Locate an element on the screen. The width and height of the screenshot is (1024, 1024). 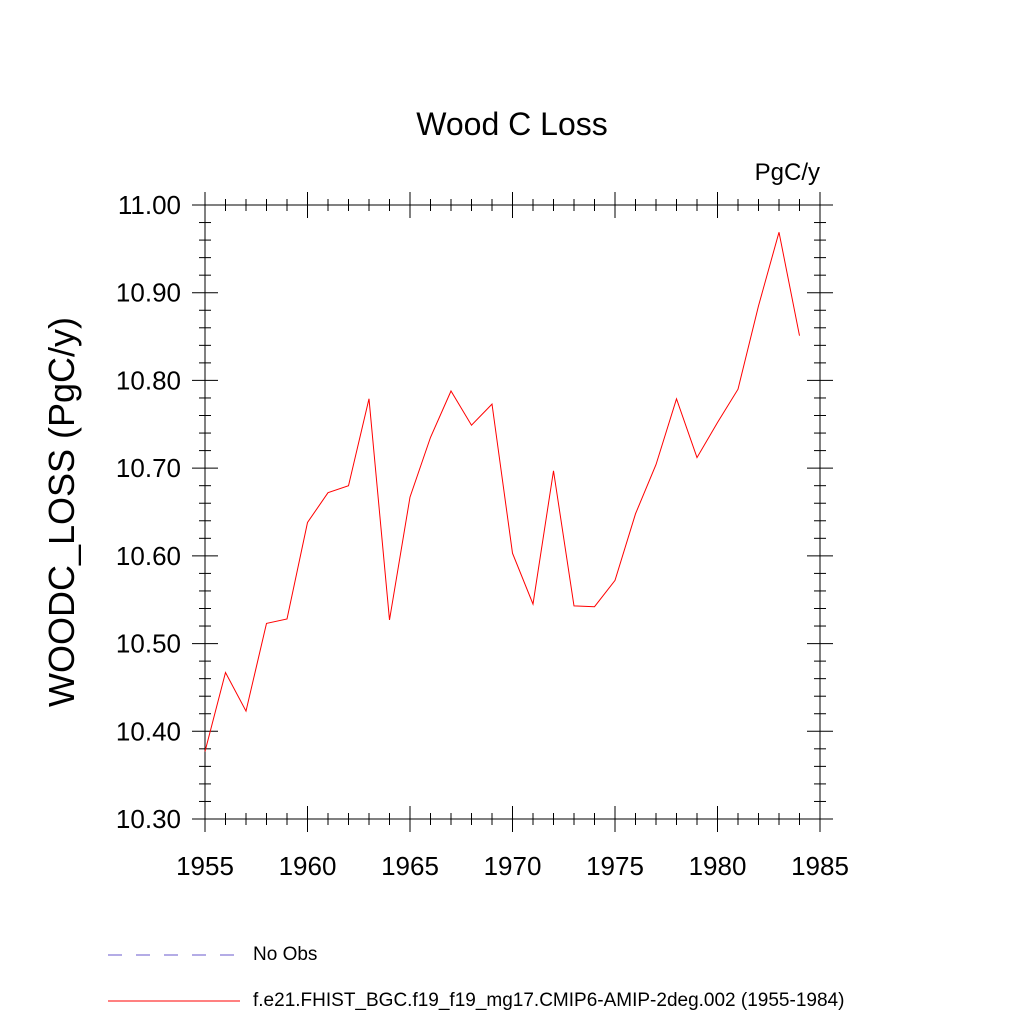
x-tick-label: 1985 is located at coordinates (820, 866).